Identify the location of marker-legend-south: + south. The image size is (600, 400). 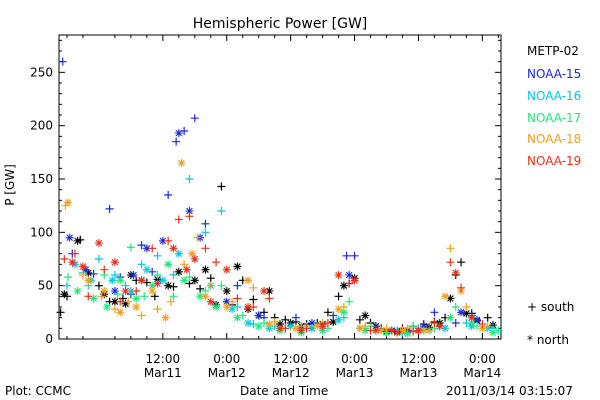
(550, 307).